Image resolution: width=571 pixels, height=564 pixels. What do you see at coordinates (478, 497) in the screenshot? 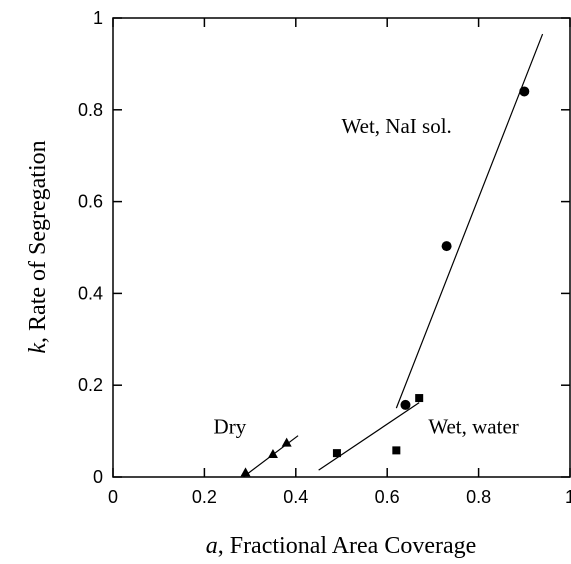
I see `x-tick-label: 0.8` at bounding box center [478, 497].